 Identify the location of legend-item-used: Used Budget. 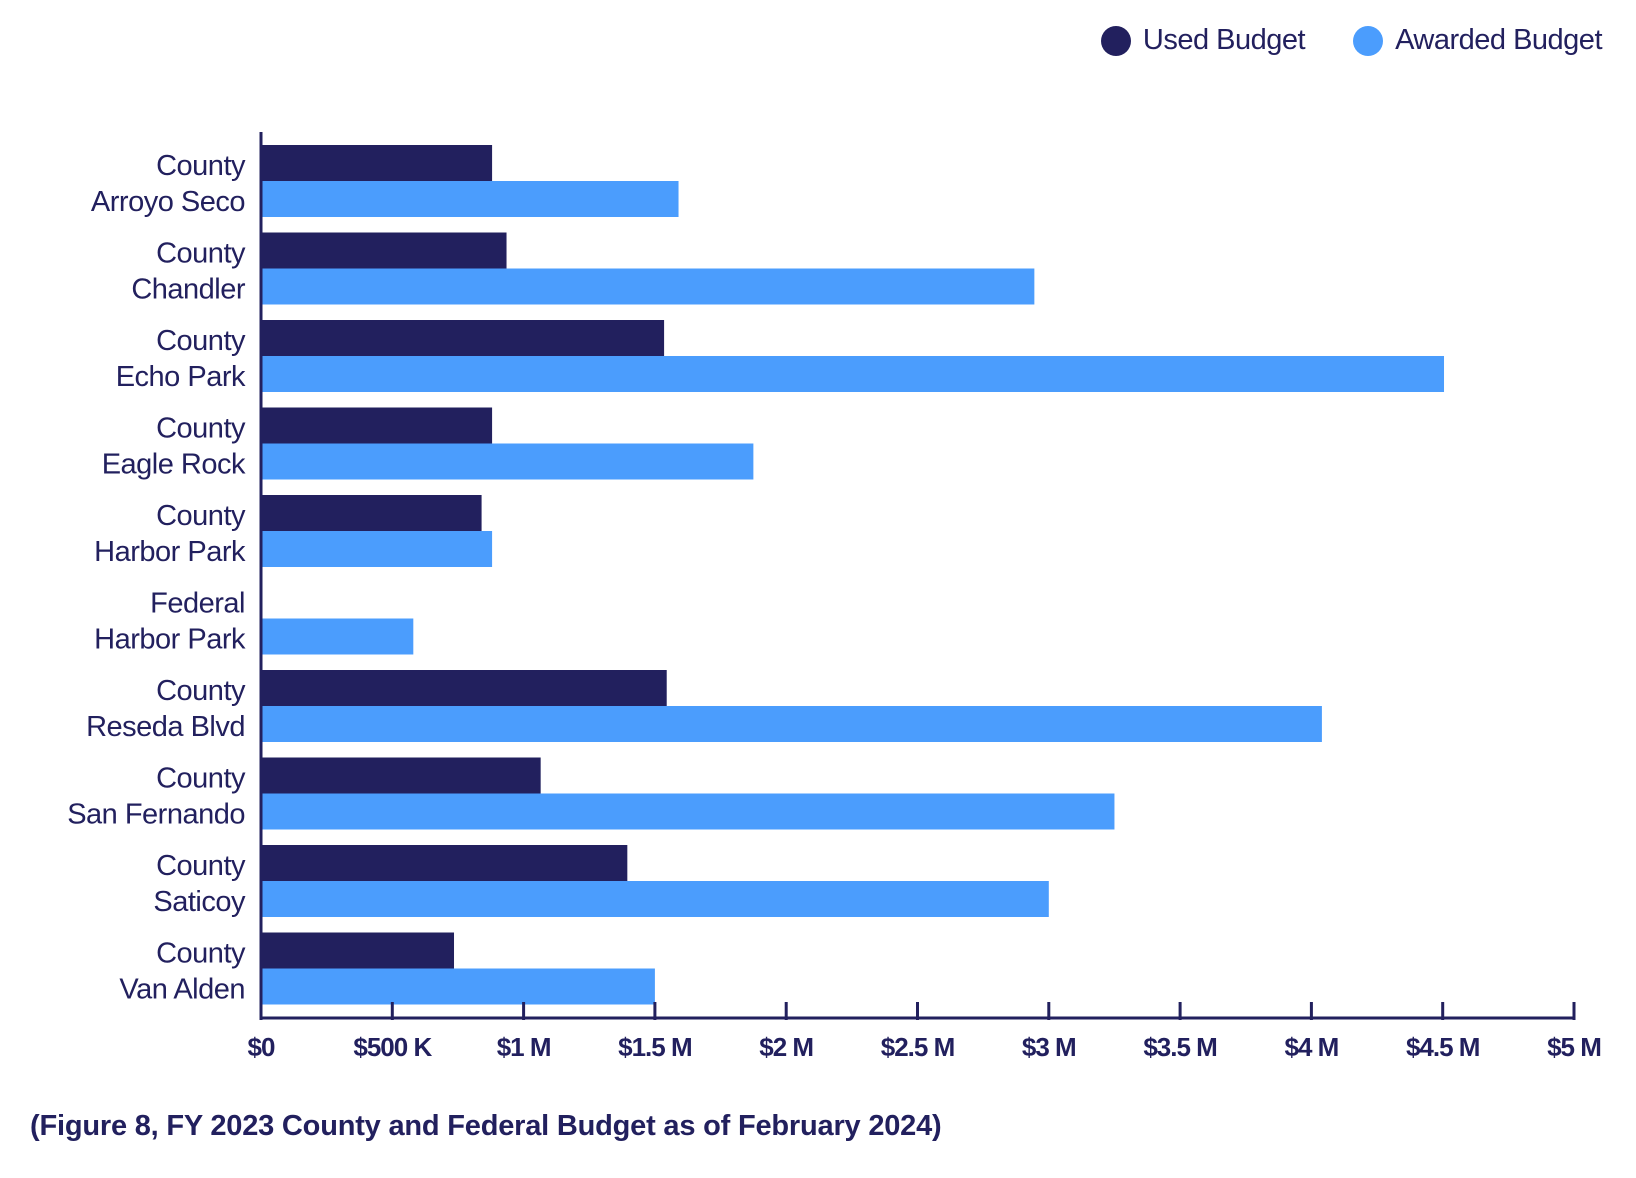
(1203, 40).